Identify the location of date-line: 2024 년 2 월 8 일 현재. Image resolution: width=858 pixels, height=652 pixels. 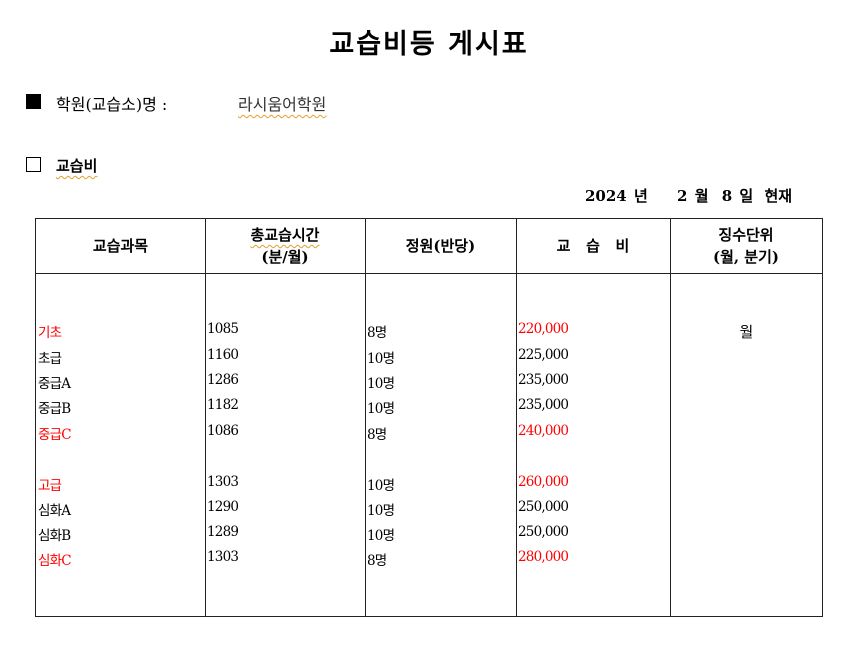
(688, 195).